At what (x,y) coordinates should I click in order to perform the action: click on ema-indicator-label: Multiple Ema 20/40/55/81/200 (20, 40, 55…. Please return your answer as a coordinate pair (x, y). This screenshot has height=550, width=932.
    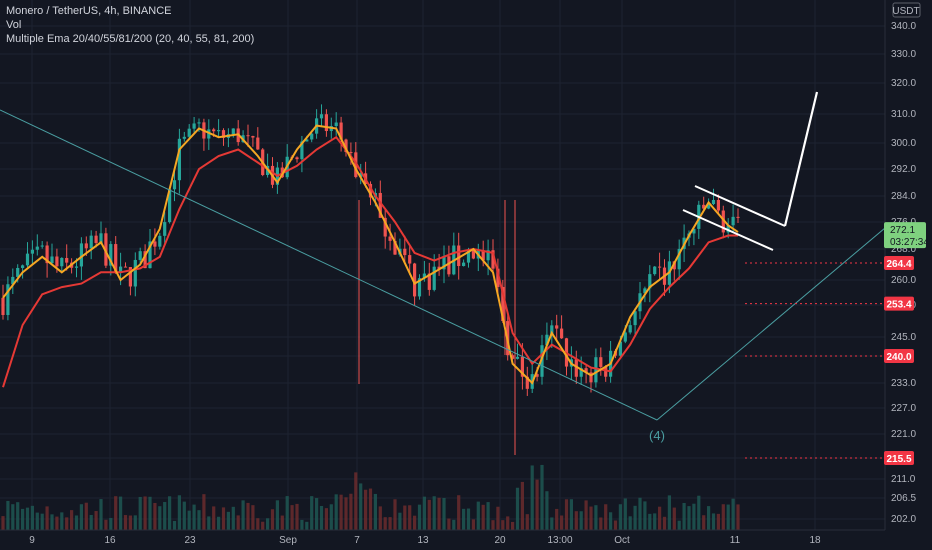
    Looking at the image, I should click on (130, 39).